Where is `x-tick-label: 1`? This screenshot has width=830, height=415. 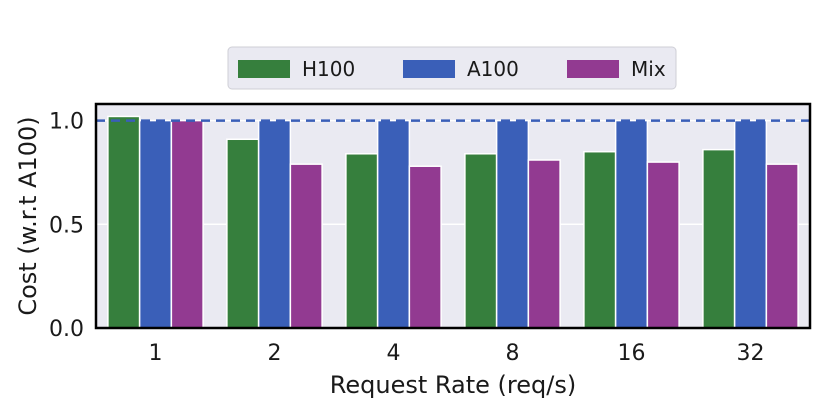 x-tick-label: 1 is located at coordinates (156, 353).